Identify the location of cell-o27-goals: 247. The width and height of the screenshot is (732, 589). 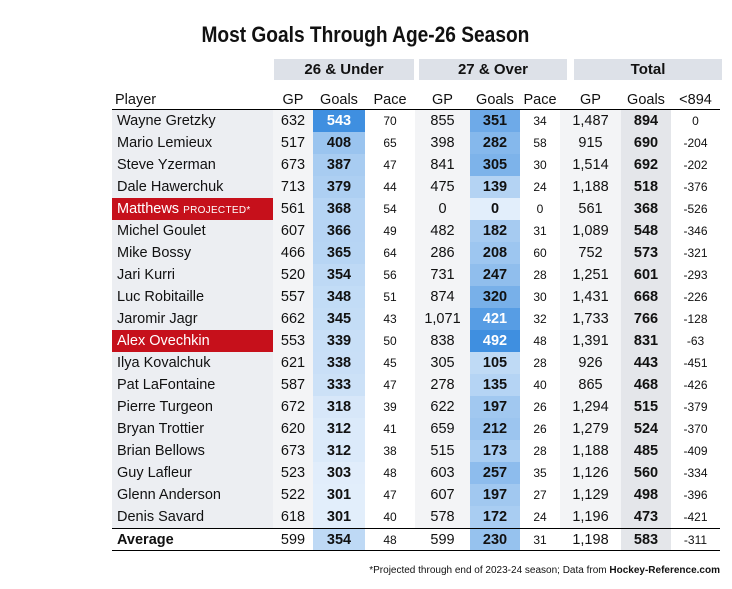
(495, 275).